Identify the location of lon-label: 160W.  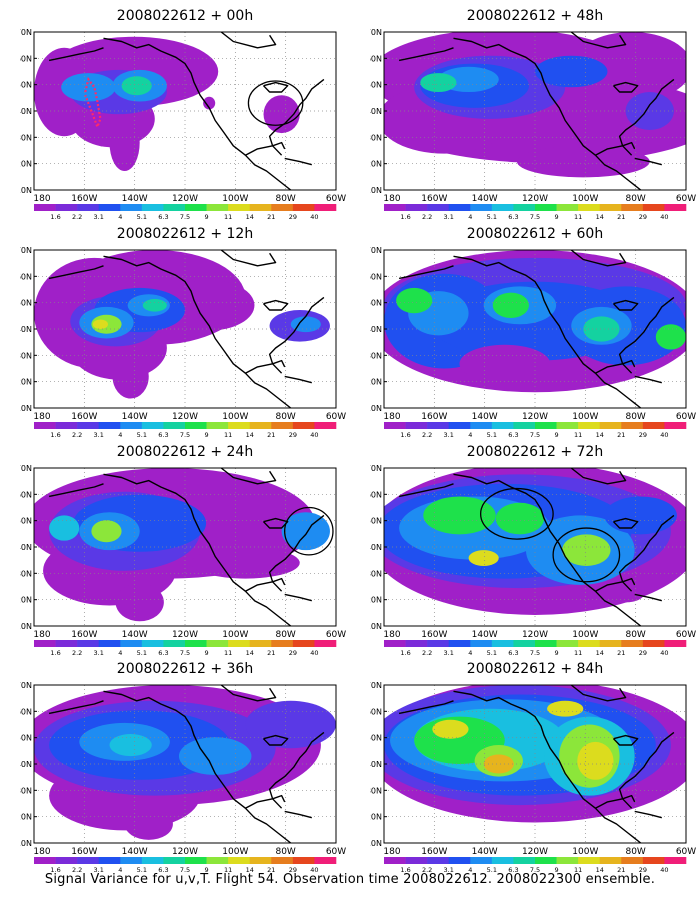
(84, 417).